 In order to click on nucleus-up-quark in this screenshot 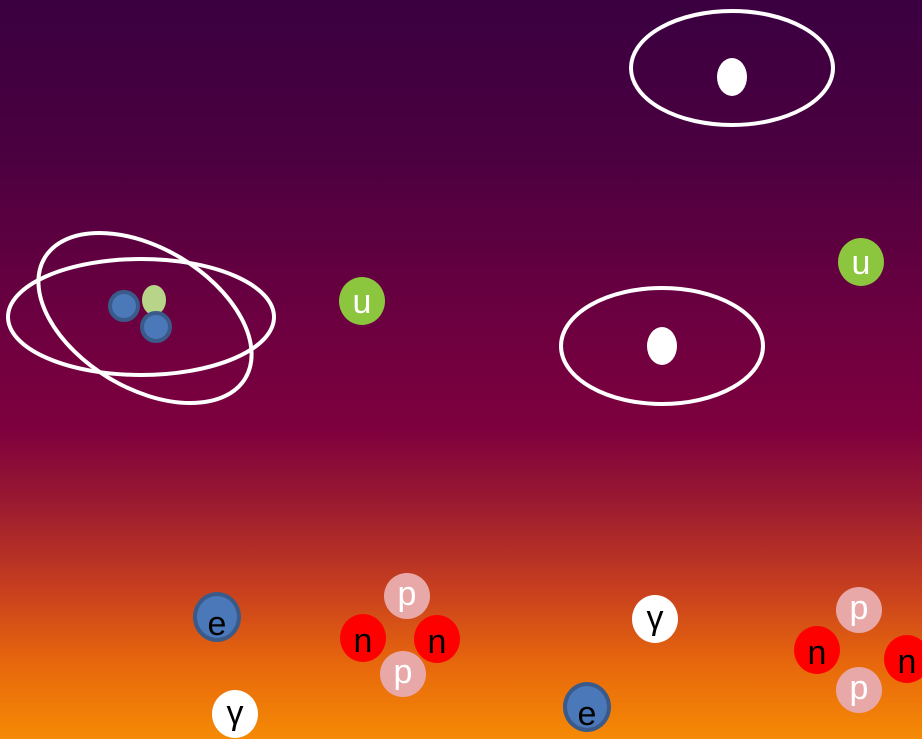, I will do `click(154, 300)`.